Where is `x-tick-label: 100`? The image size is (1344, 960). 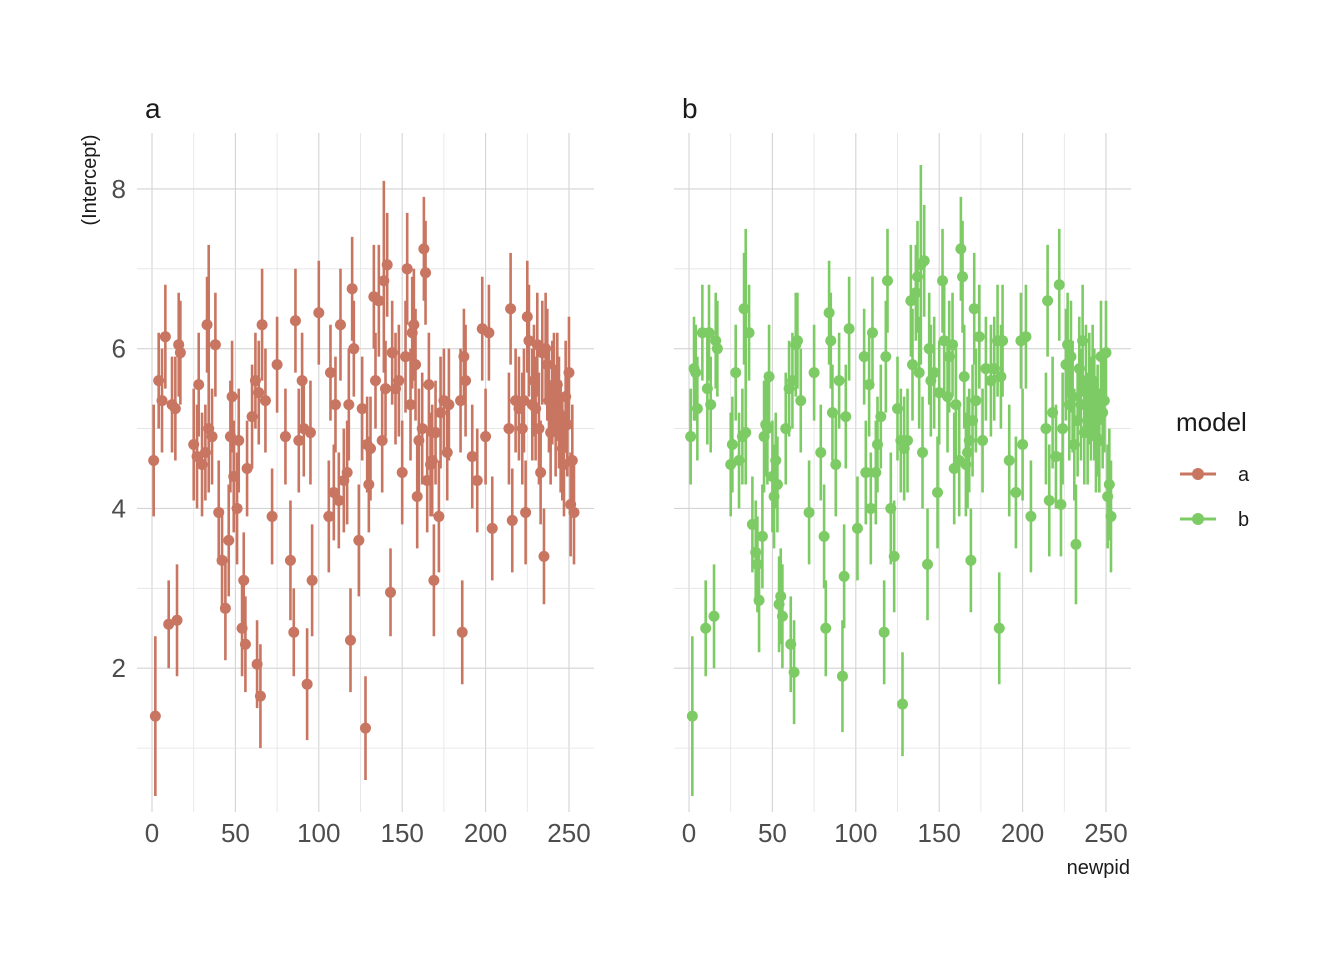 x-tick-label: 100 is located at coordinates (855, 833).